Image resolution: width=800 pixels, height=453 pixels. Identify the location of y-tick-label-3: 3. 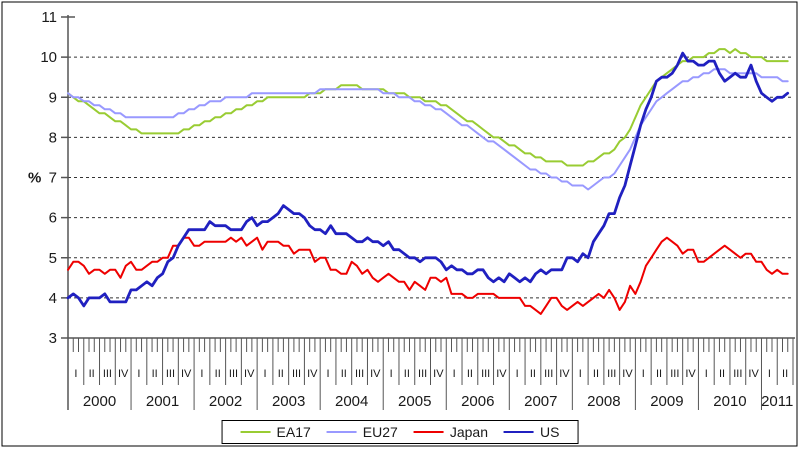
(53, 338).